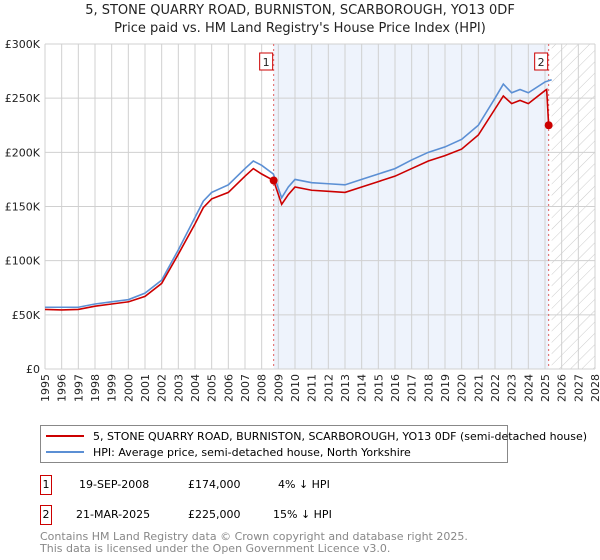 This screenshot has height=560, width=600. I want to click on x-tick-label: 2021, so click(478, 388).